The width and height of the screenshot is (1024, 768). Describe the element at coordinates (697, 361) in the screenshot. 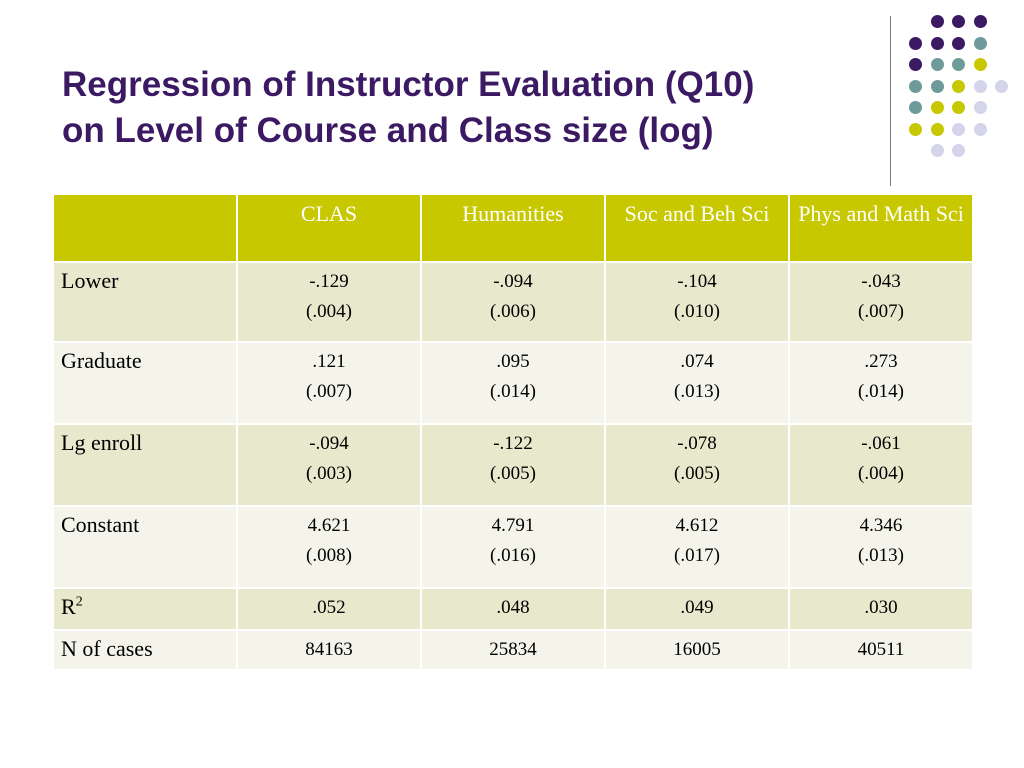

I see `coefficient: .074` at that location.